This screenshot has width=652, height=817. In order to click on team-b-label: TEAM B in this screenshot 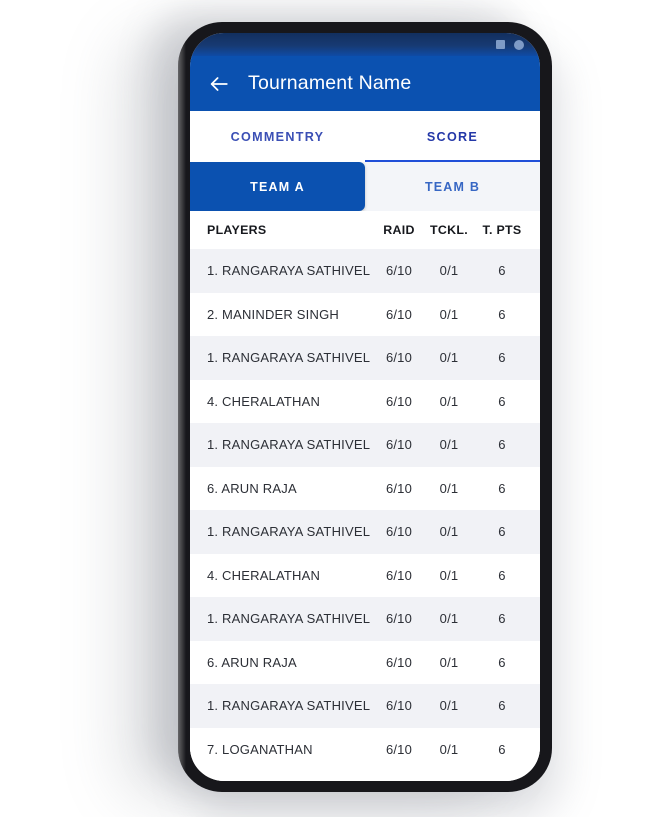, I will do `click(452, 186)`.